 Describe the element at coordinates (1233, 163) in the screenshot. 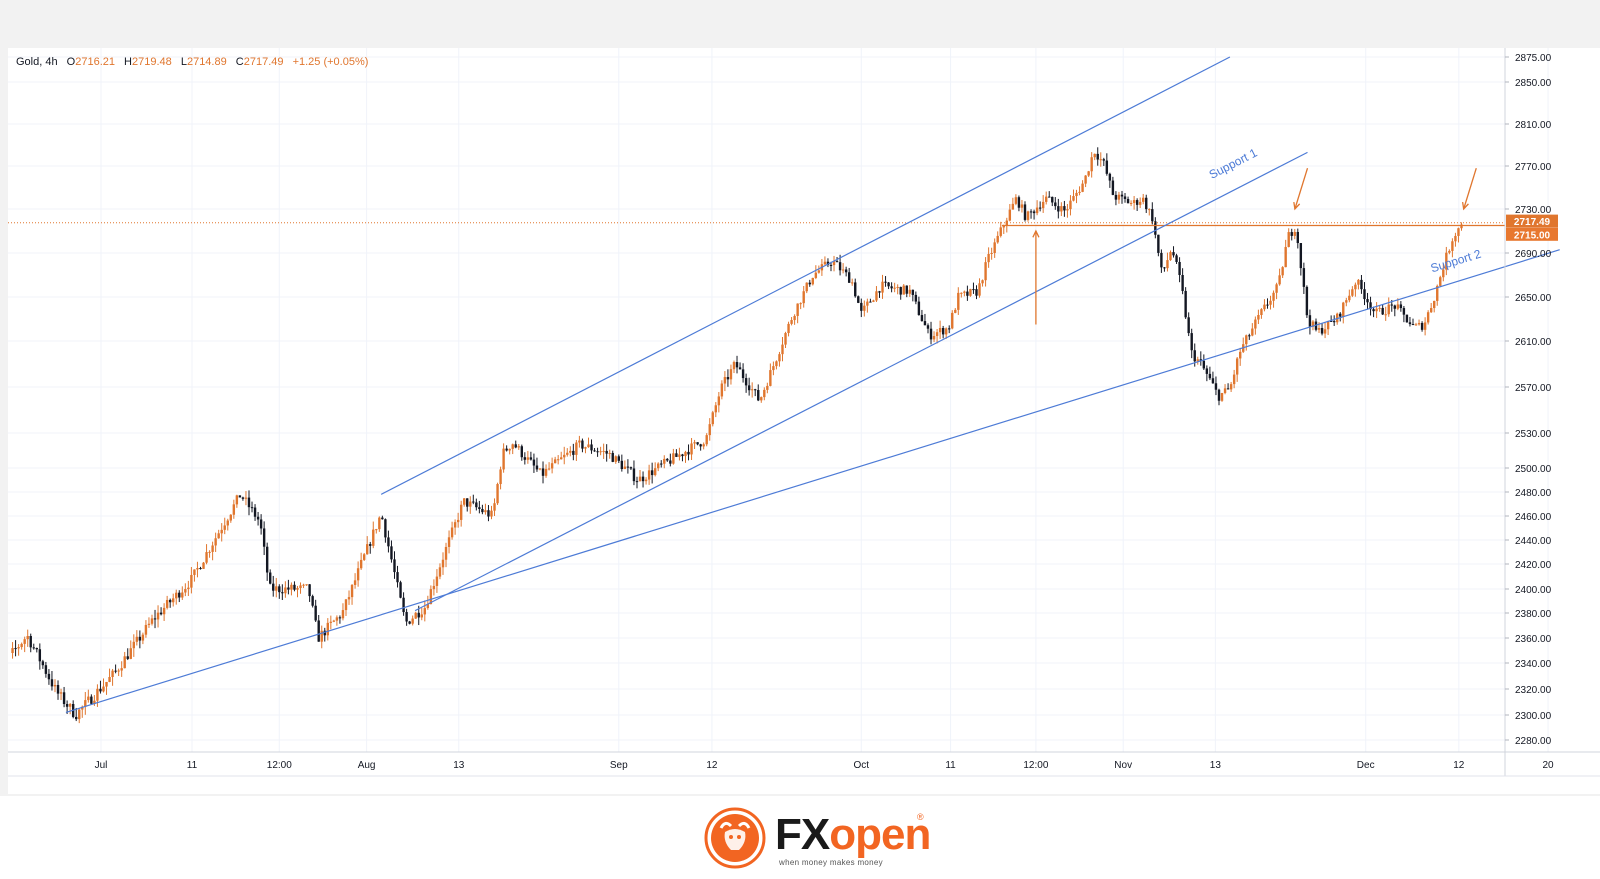

I see `support-1-label: Support 1` at that location.